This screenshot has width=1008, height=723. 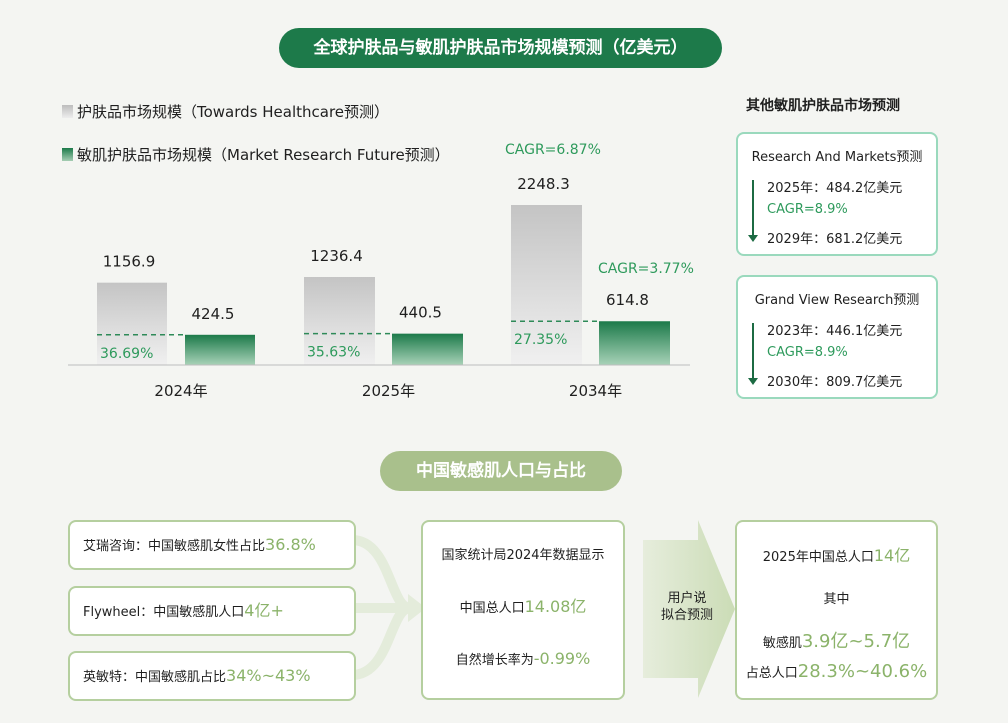 I want to click on forecast-line-start: 2023年：446.1亿美元, so click(x=835, y=331).